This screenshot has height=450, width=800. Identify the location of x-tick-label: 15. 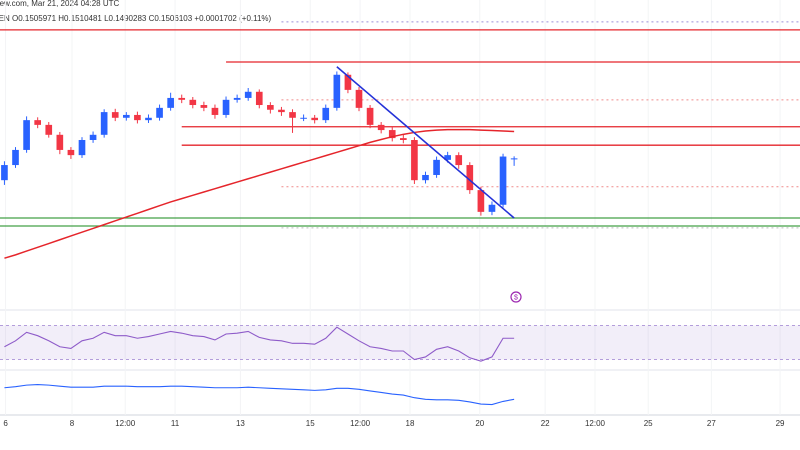
(310, 423).